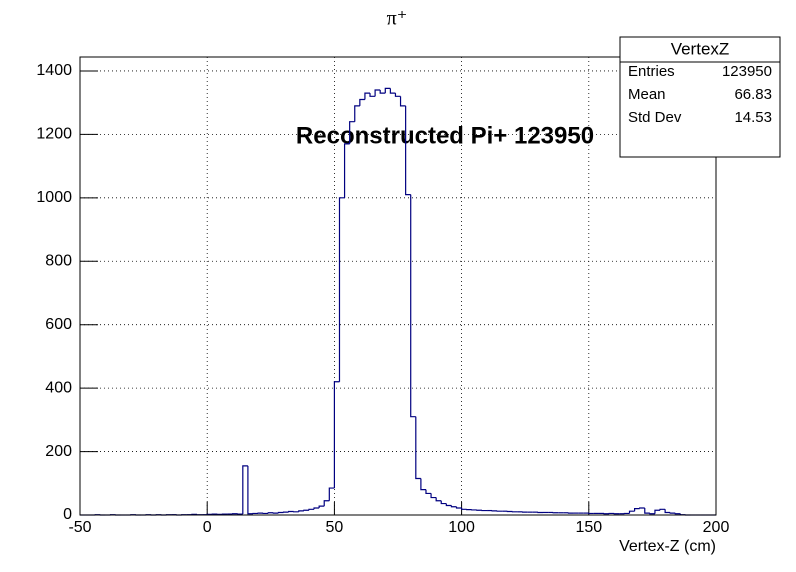 This screenshot has height=572, width=796. What do you see at coordinates (54, 197) in the screenshot?
I see `y-tick-label: 1000` at bounding box center [54, 197].